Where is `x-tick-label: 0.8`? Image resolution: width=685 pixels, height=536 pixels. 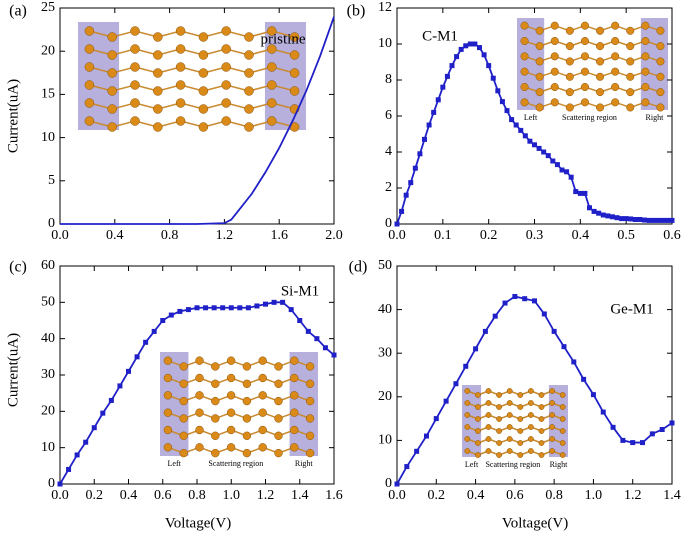 x-tick-label: 0.8 is located at coordinates (554, 495).